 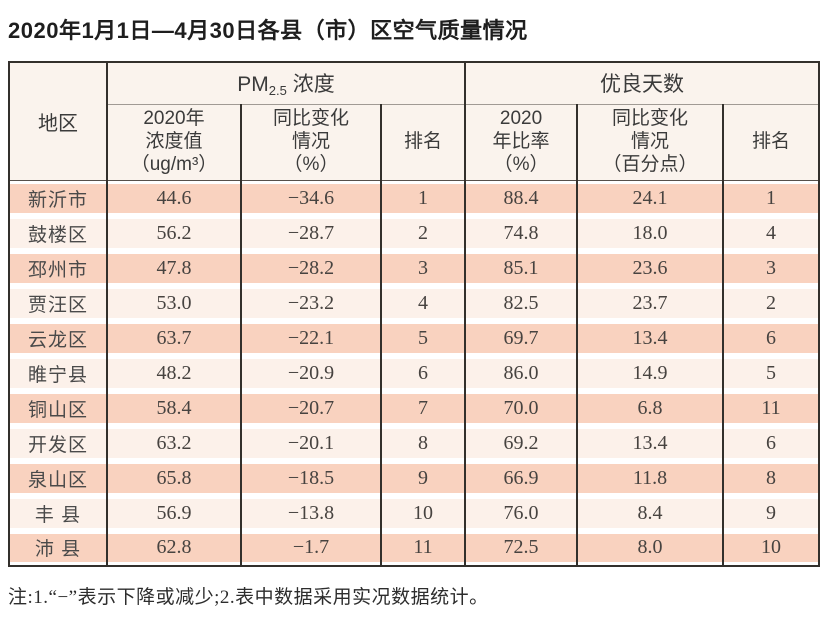 I want to click on cell-rate-change: 8.0, so click(x=651, y=548).